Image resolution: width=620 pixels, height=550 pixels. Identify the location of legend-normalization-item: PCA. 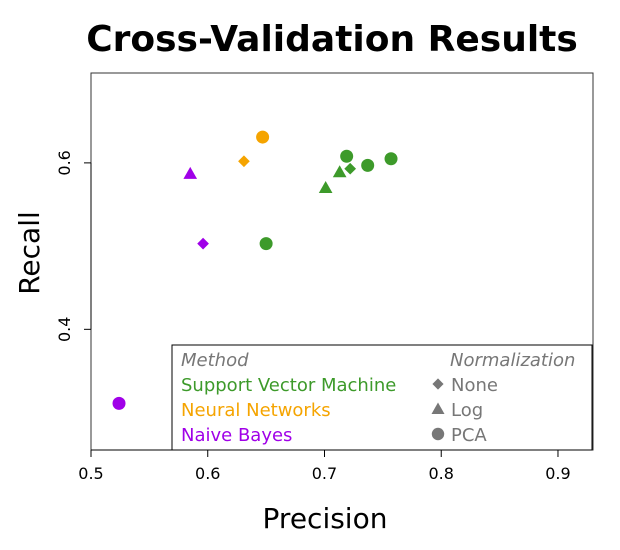
(469, 435).